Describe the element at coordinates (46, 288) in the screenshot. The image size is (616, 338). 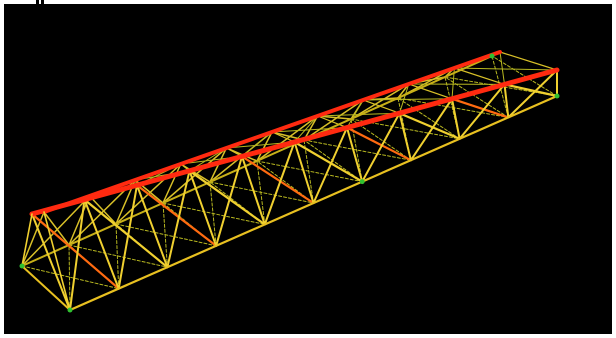
I see `end-portal-bottom` at that location.